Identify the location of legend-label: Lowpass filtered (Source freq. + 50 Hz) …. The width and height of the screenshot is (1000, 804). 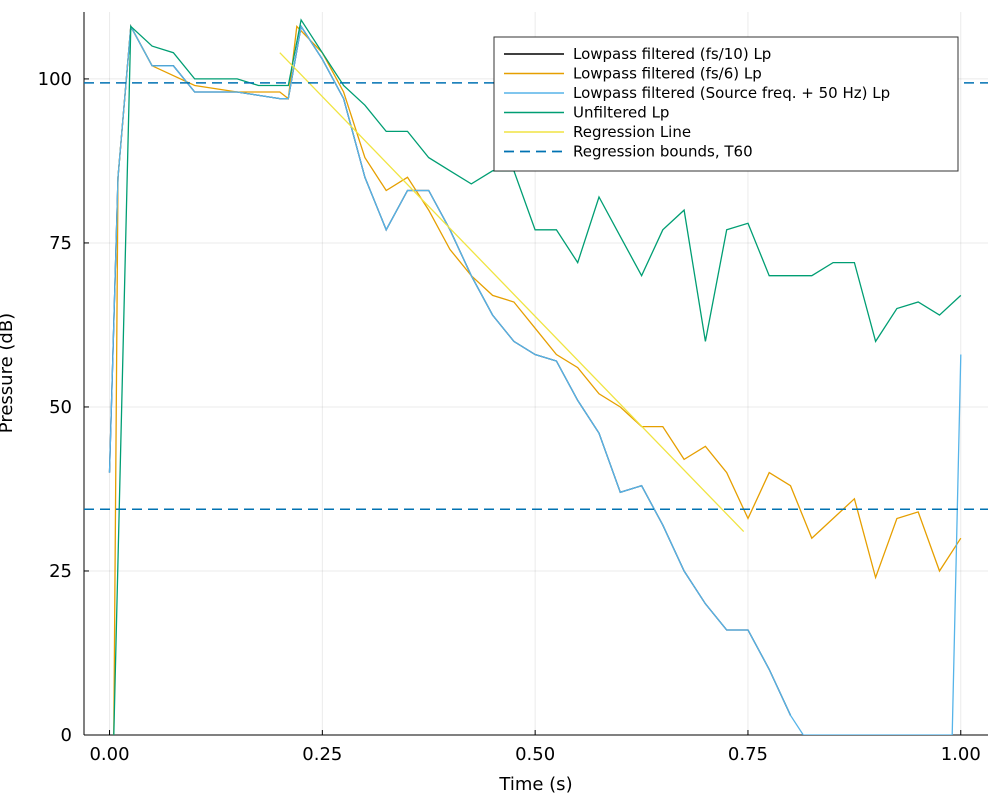
(731, 93).